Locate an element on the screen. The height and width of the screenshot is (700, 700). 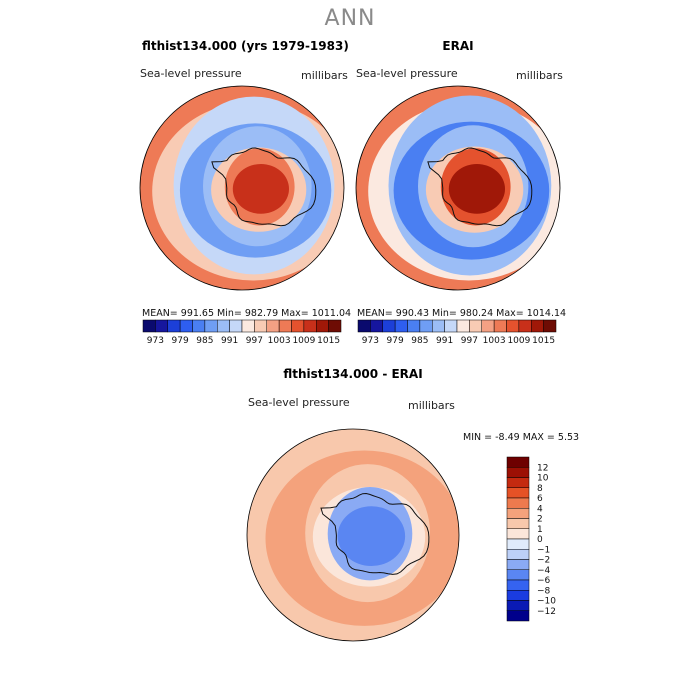
colorbar-tick-label: −2 is located at coordinates (543, 561).